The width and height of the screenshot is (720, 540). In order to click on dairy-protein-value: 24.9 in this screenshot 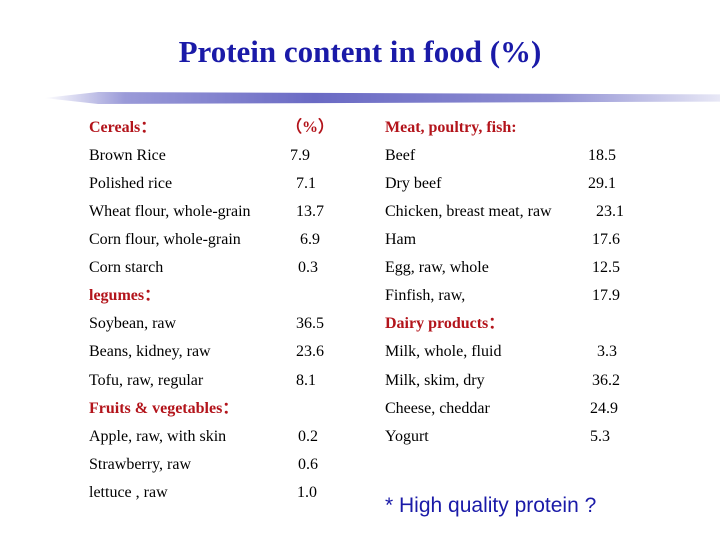, I will do `click(604, 408)`.